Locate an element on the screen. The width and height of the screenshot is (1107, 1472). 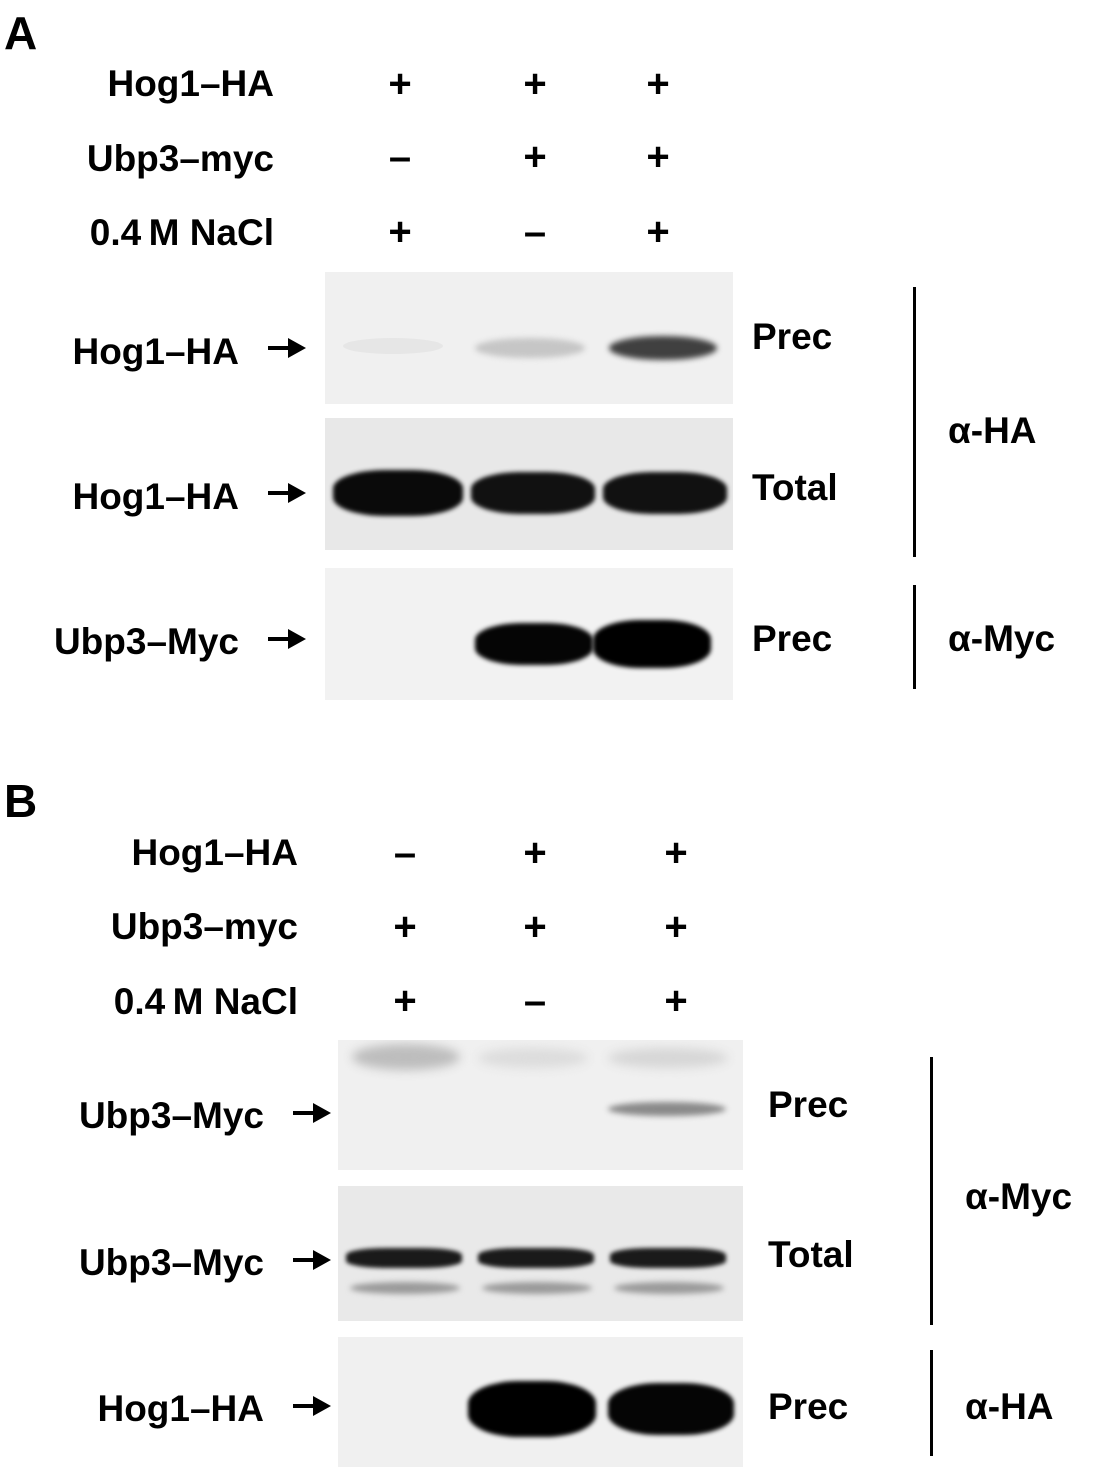
western-blot-hog1-total is located at coordinates (529, 484).